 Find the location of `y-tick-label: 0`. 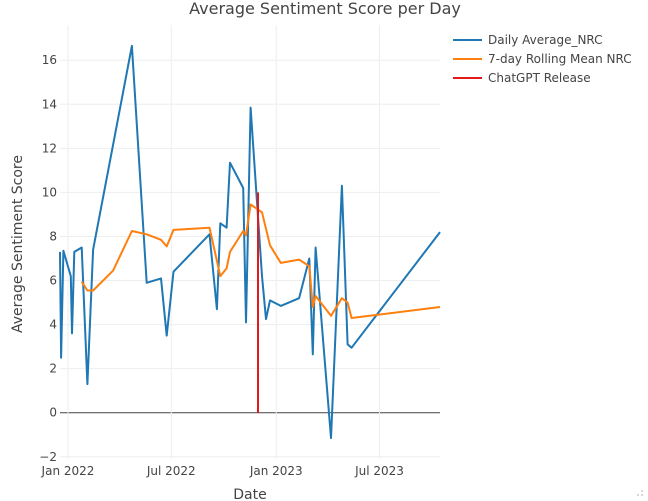

y-tick-label: 0 is located at coordinates (53, 413).